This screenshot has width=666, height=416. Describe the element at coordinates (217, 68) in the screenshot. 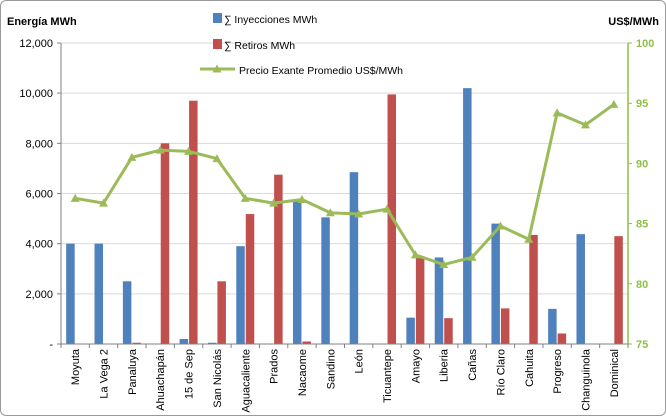

I see `legend-marker` at that location.